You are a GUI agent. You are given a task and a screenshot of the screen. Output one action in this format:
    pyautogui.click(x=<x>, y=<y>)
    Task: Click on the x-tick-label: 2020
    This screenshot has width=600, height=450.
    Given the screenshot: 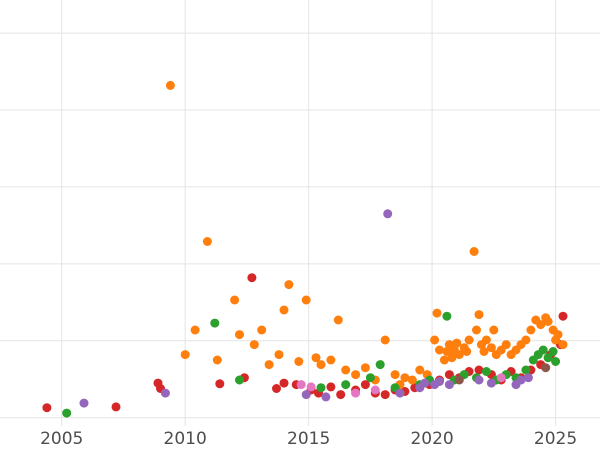 What is the action you would take?
    pyautogui.click(x=432, y=439)
    